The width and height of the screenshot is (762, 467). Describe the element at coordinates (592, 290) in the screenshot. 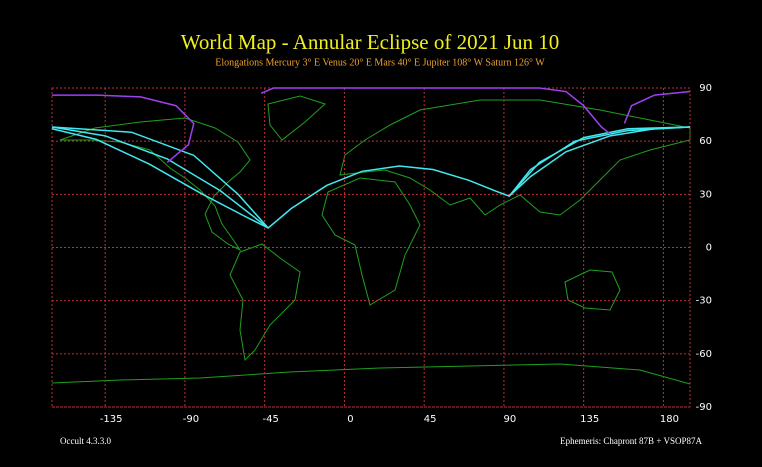

I see `australia` at that location.